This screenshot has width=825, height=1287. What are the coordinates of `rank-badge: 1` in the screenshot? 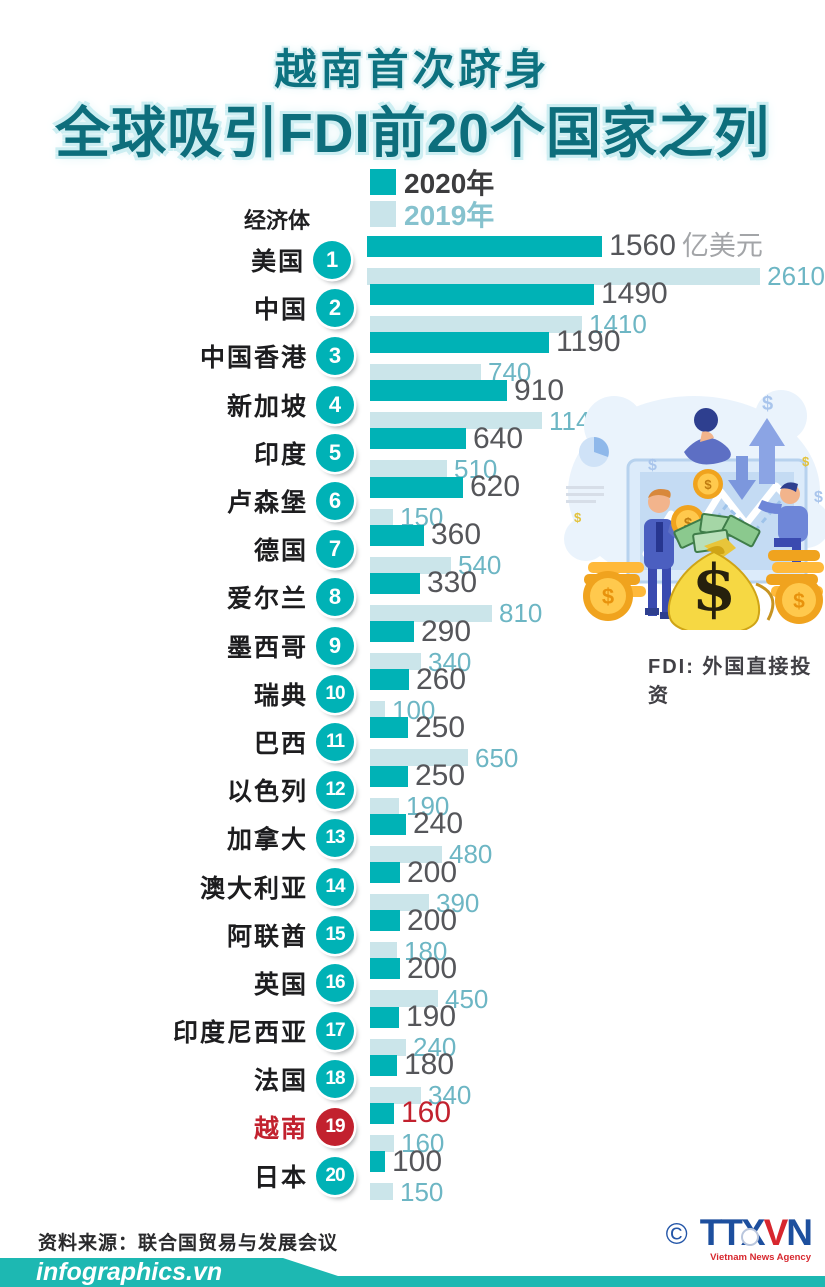 It's located at (332, 260).